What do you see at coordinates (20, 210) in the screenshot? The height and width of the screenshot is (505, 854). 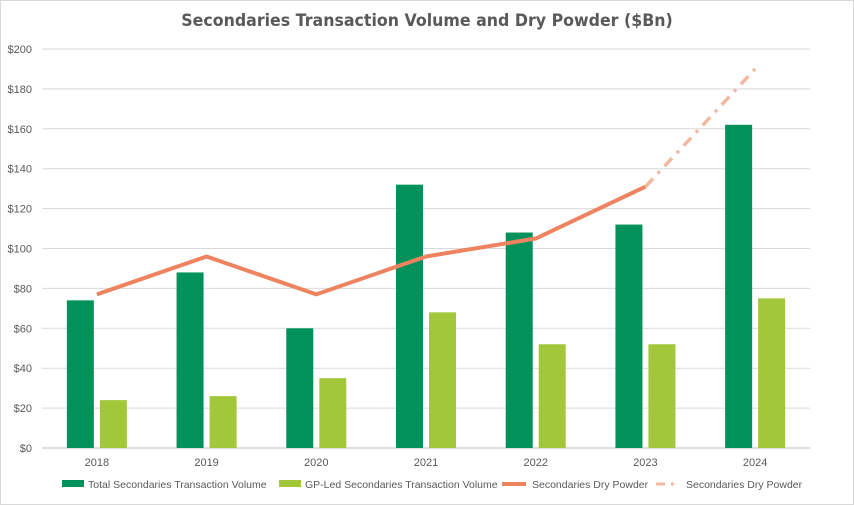 I see `y-tick-label: $120` at bounding box center [20, 210].